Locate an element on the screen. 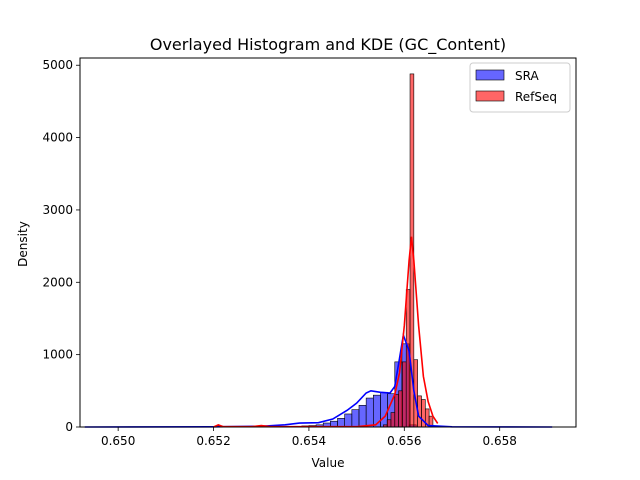 The image size is (640, 480). x-tick-label-2: 0.654 is located at coordinates (309, 441).